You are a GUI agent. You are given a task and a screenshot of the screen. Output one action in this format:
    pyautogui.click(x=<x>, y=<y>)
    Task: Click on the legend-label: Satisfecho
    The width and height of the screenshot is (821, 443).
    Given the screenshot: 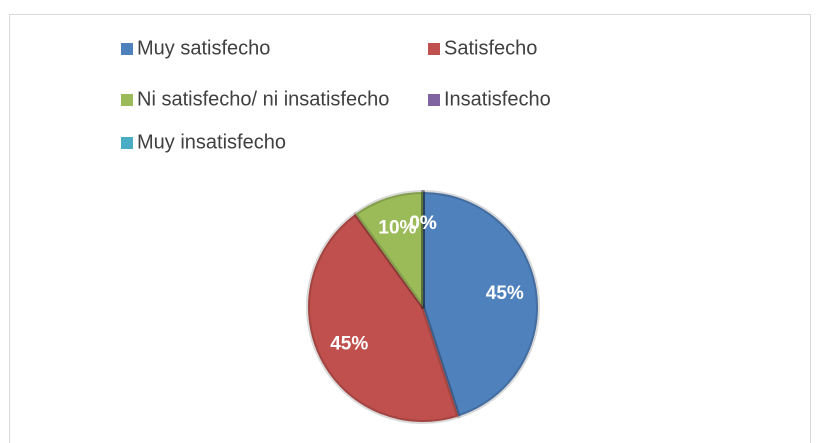 What is the action you would take?
    pyautogui.click(x=490, y=48)
    